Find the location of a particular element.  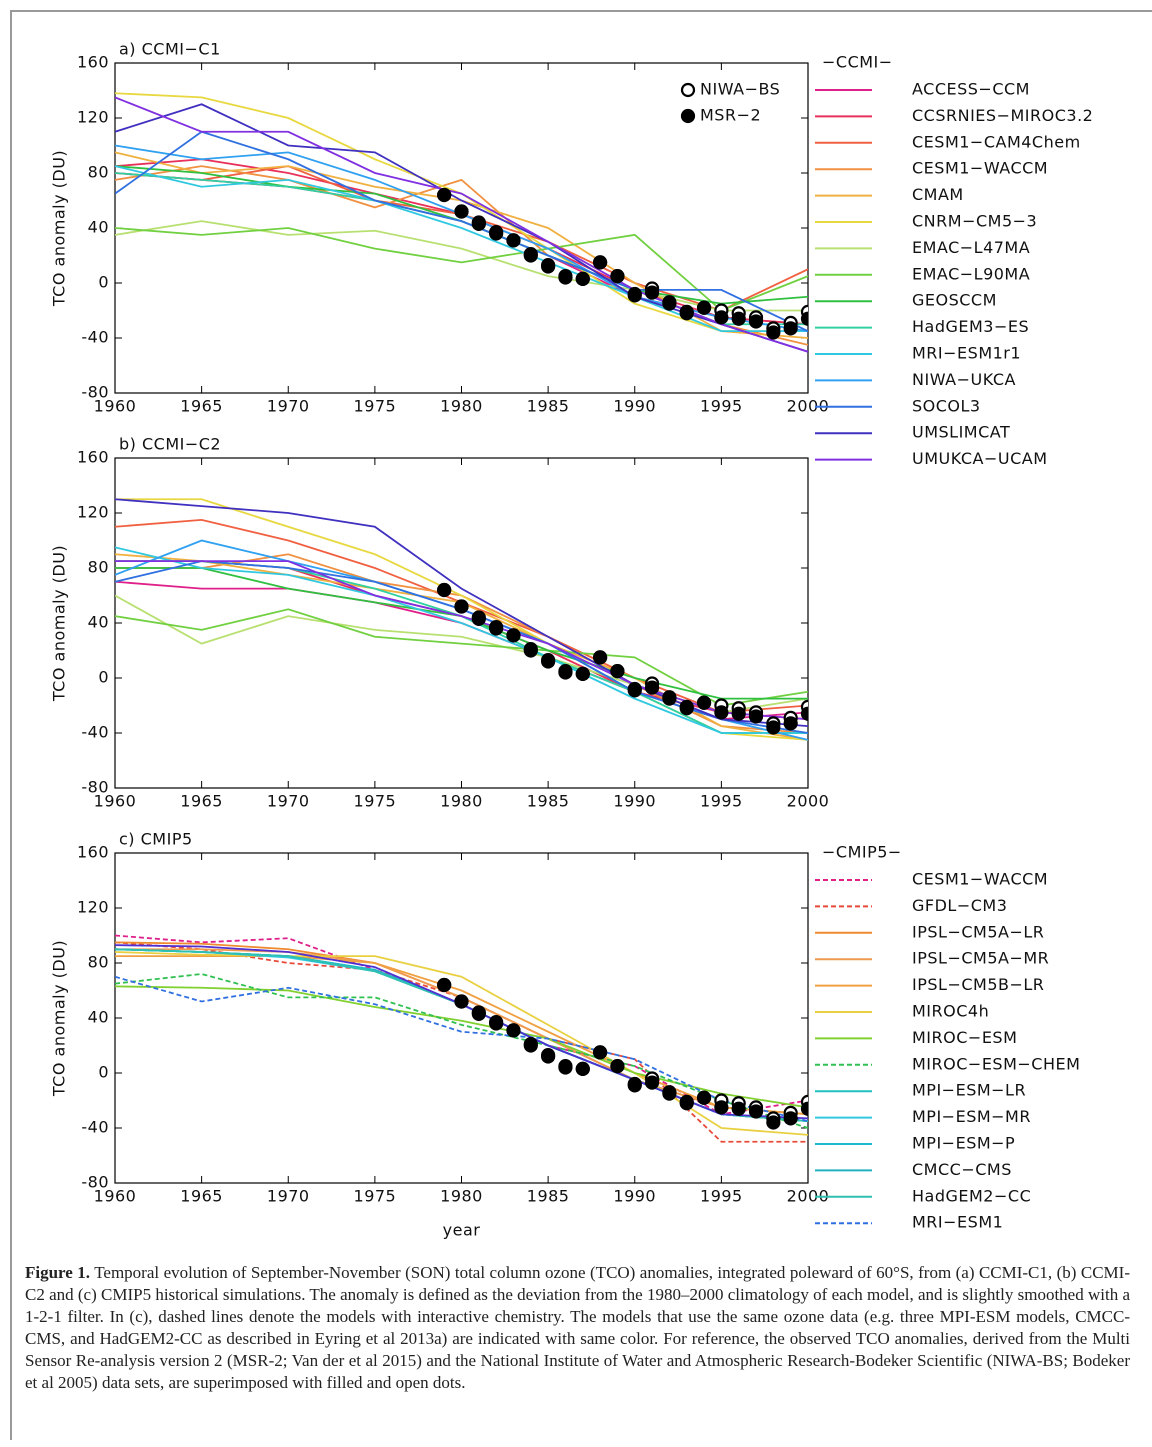

legend-label: IPSL−CM5B−LR is located at coordinates (978, 984).